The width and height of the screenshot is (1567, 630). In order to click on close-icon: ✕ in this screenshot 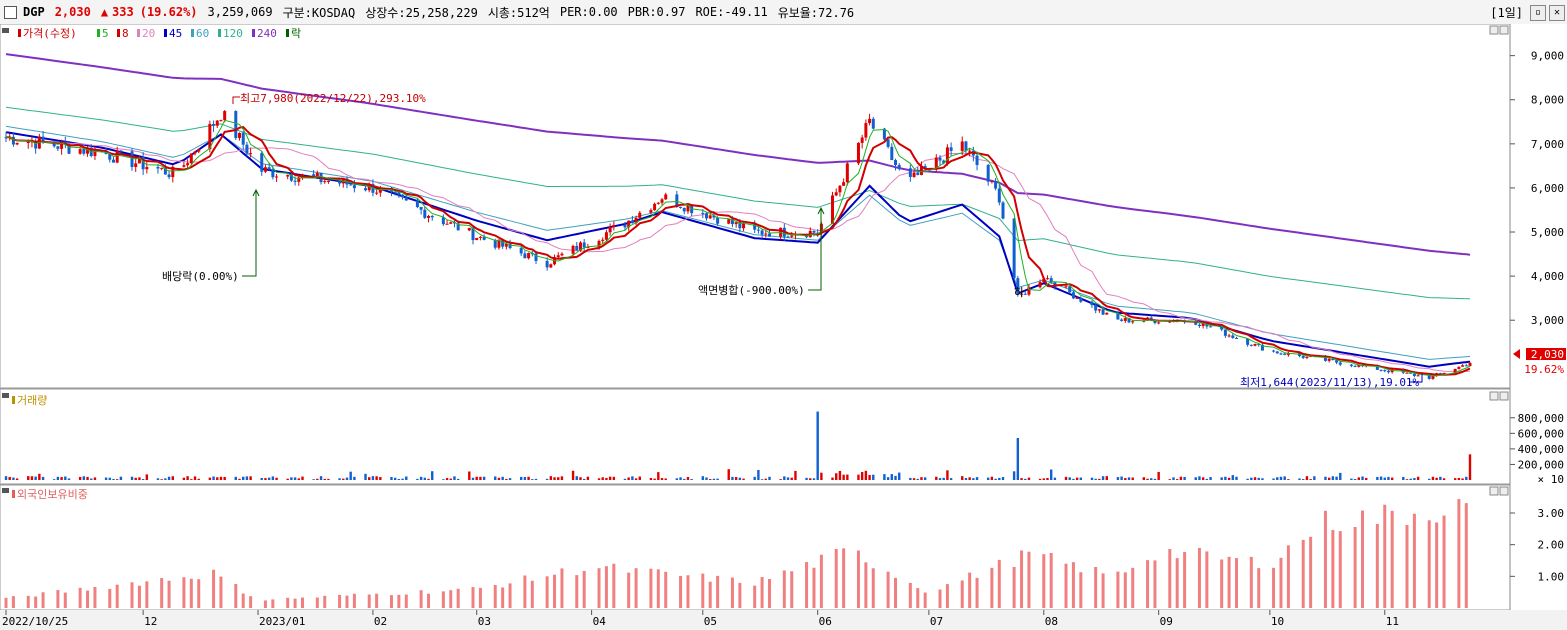, I will do `click(1557, 12)`.